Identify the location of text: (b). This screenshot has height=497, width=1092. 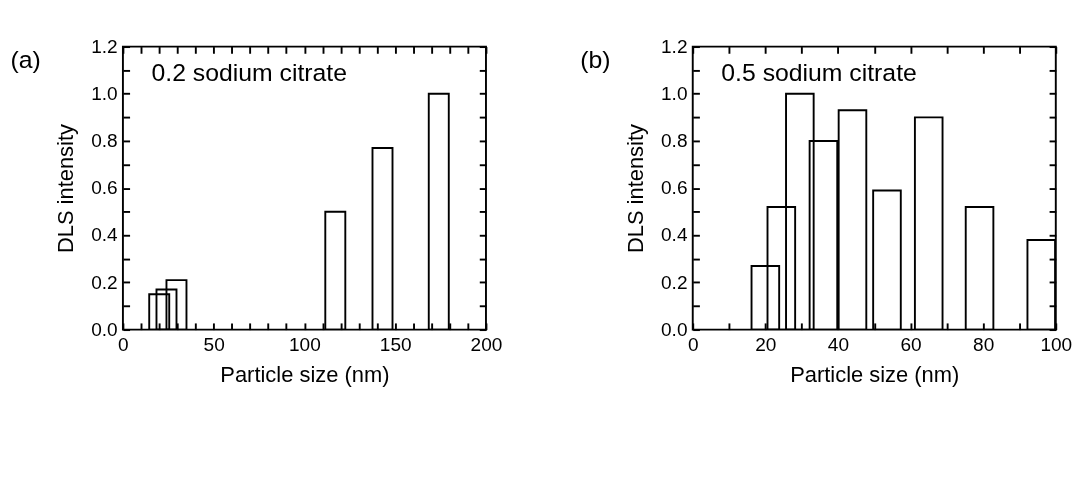
(595, 59).